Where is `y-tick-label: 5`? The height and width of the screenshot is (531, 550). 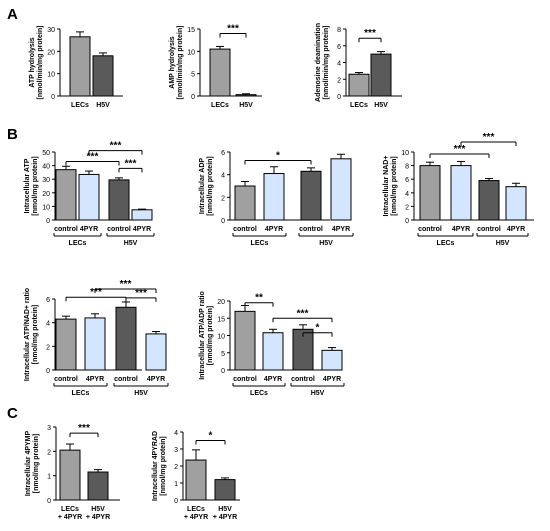
y-tick-label: 5 is located at coordinates (223, 354).